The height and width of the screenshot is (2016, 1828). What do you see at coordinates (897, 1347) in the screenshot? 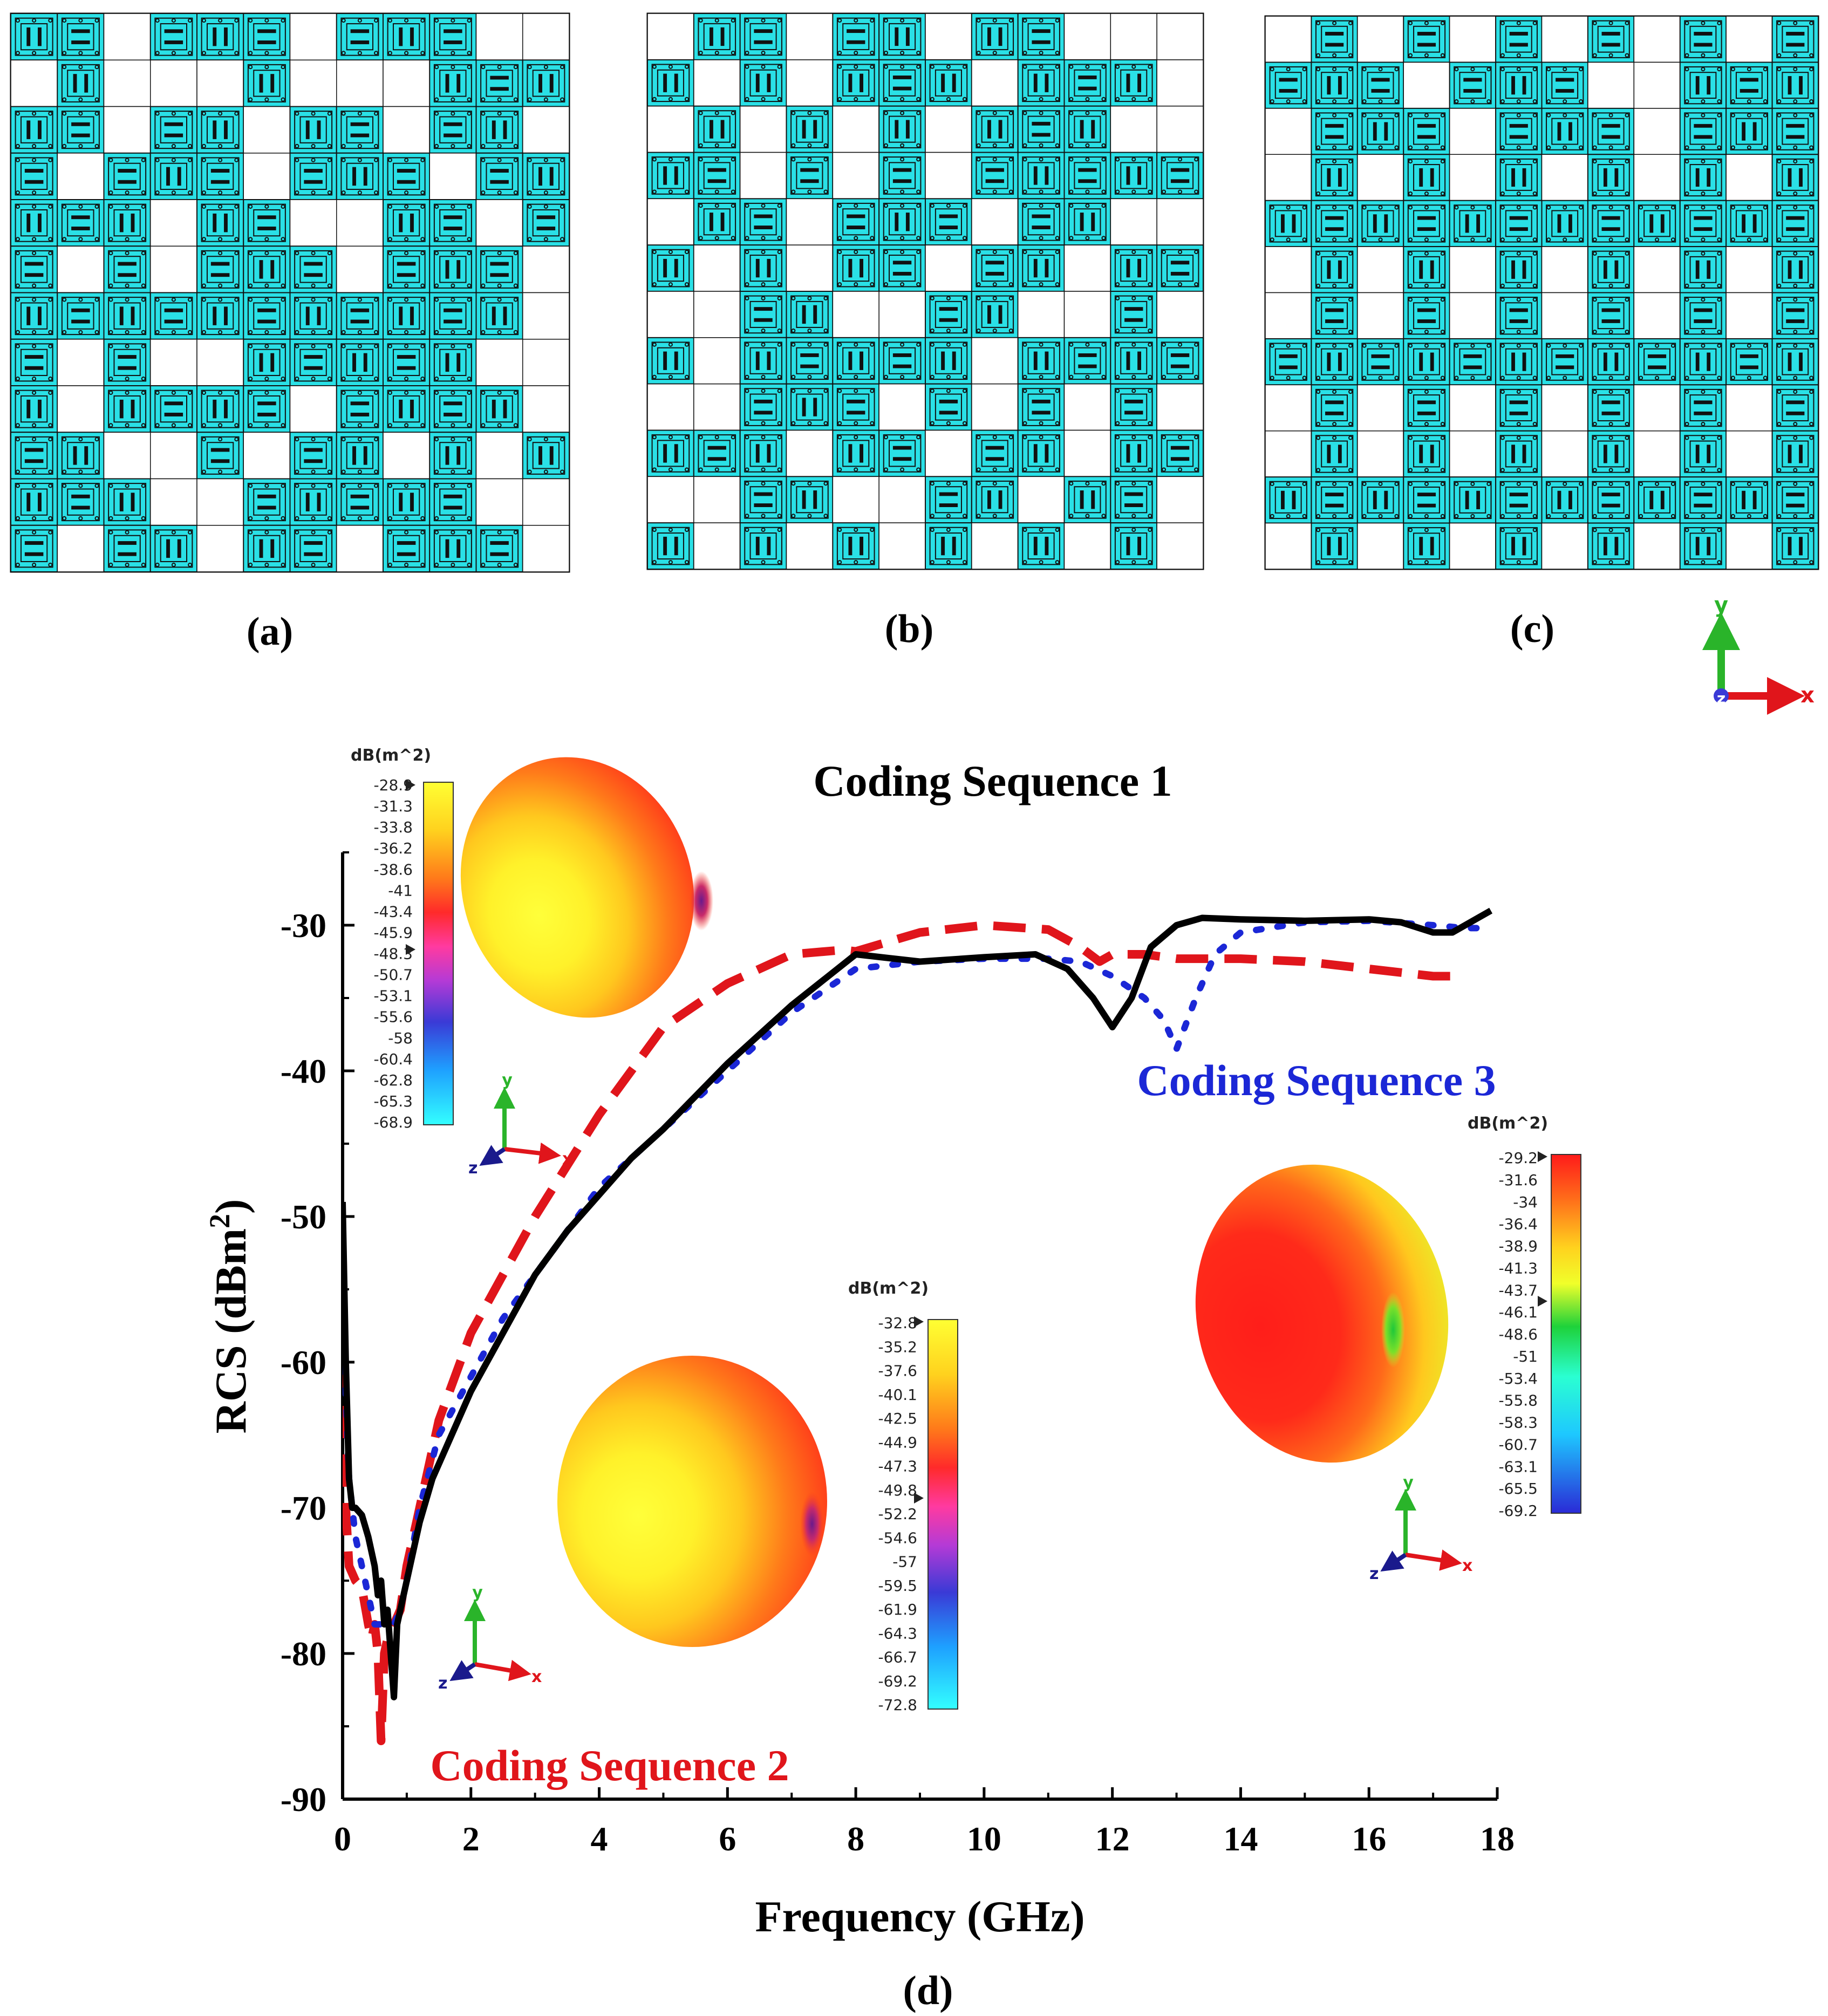
I see `colorbar-2-tick-label: -35.2` at bounding box center [897, 1347].